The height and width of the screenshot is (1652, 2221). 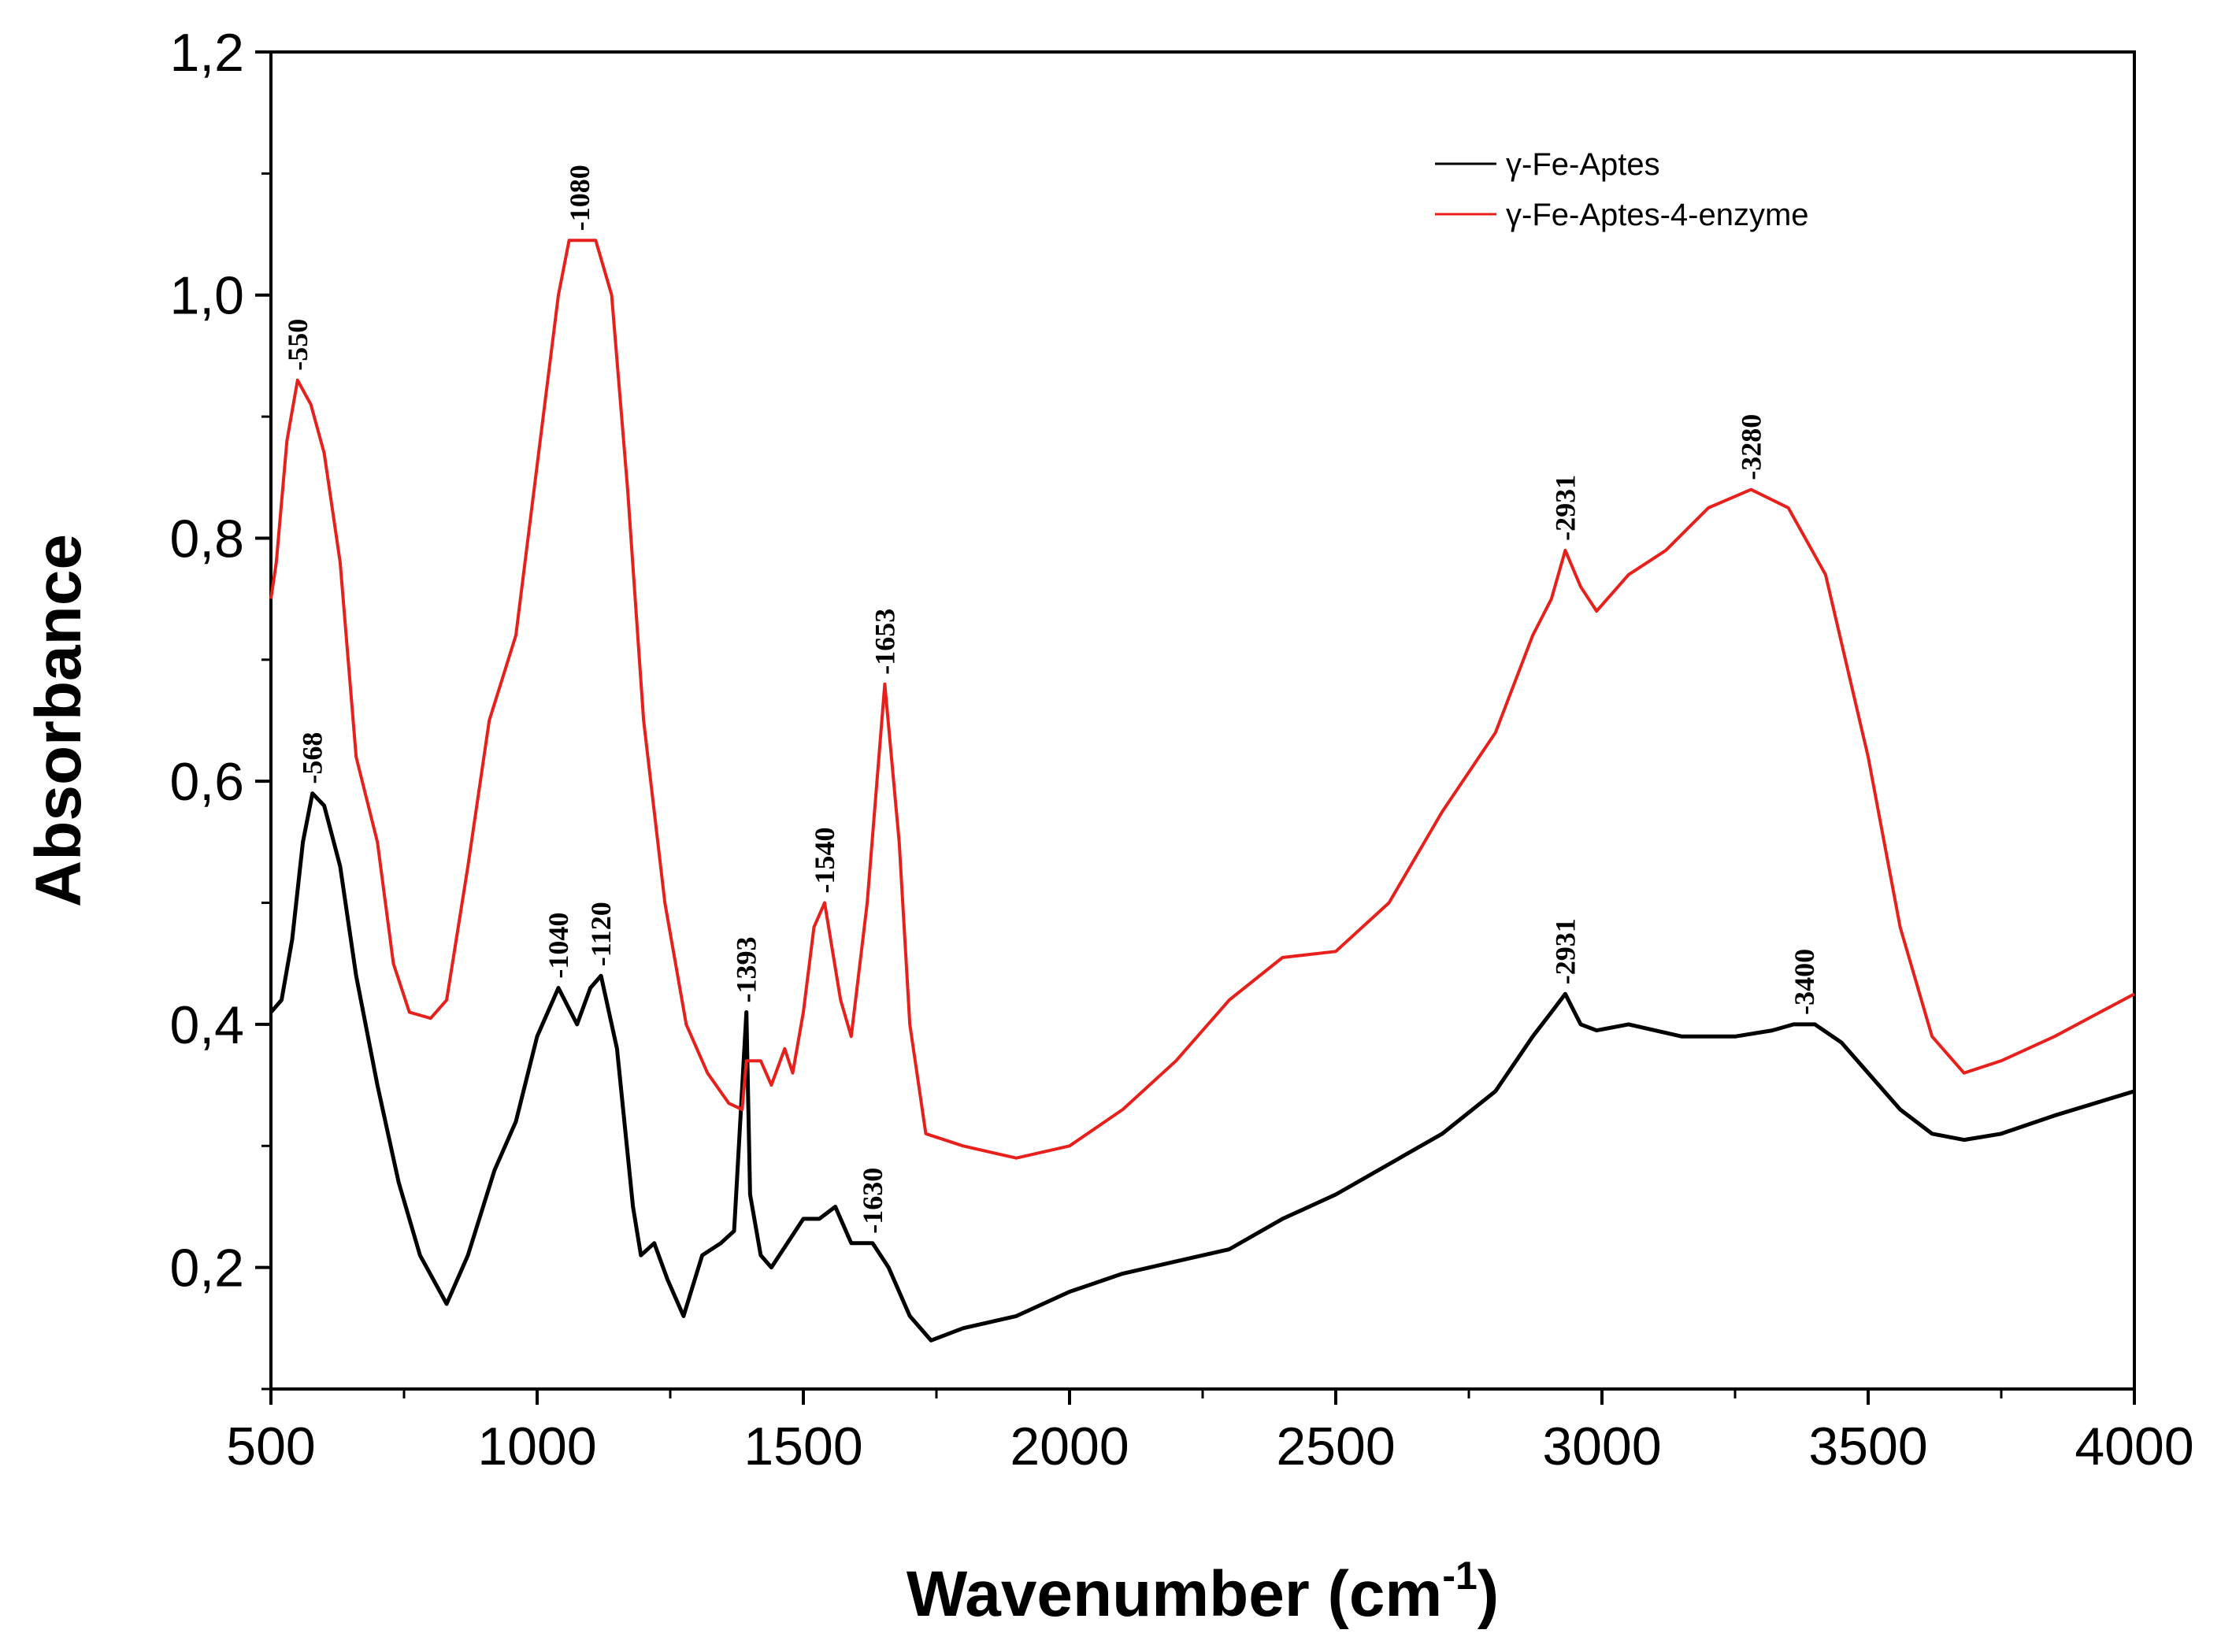 What do you see at coordinates (1203, 1592) in the screenshot?
I see `x-axis-title: Wavenumber (cm-1)` at bounding box center [1203, 1592].